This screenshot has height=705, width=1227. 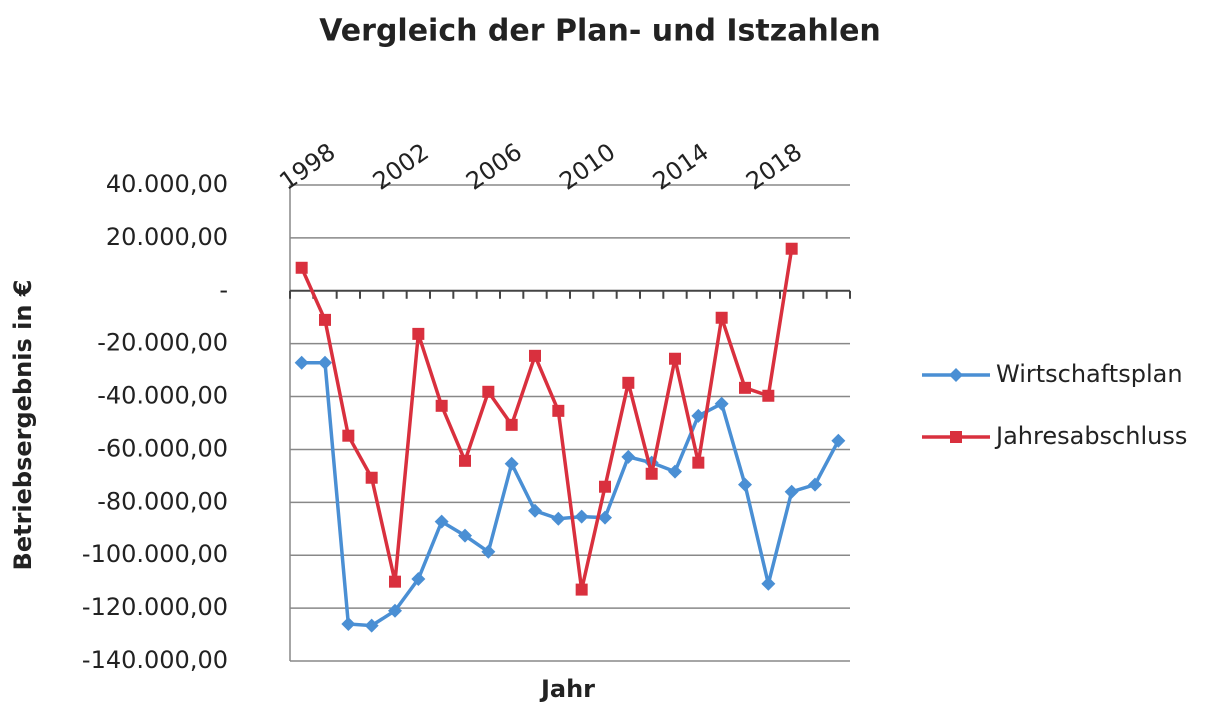 I want to click on y-tick-label: -20.000,00, so click(x=162, y=343).